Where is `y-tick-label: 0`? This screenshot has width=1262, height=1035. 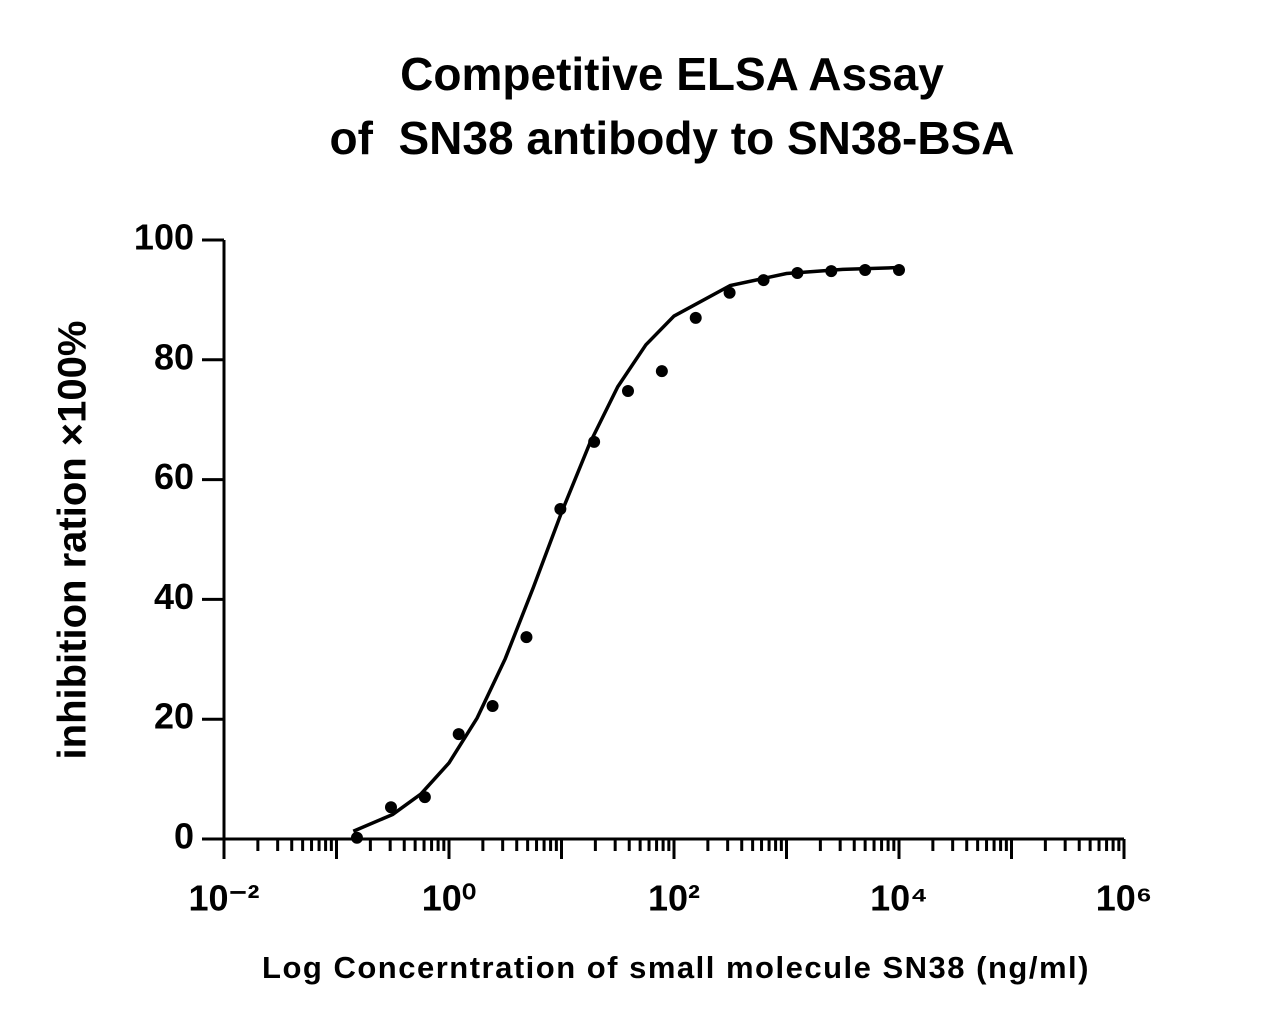
y-tick-label: 0 is located at coordinates (184, 836).